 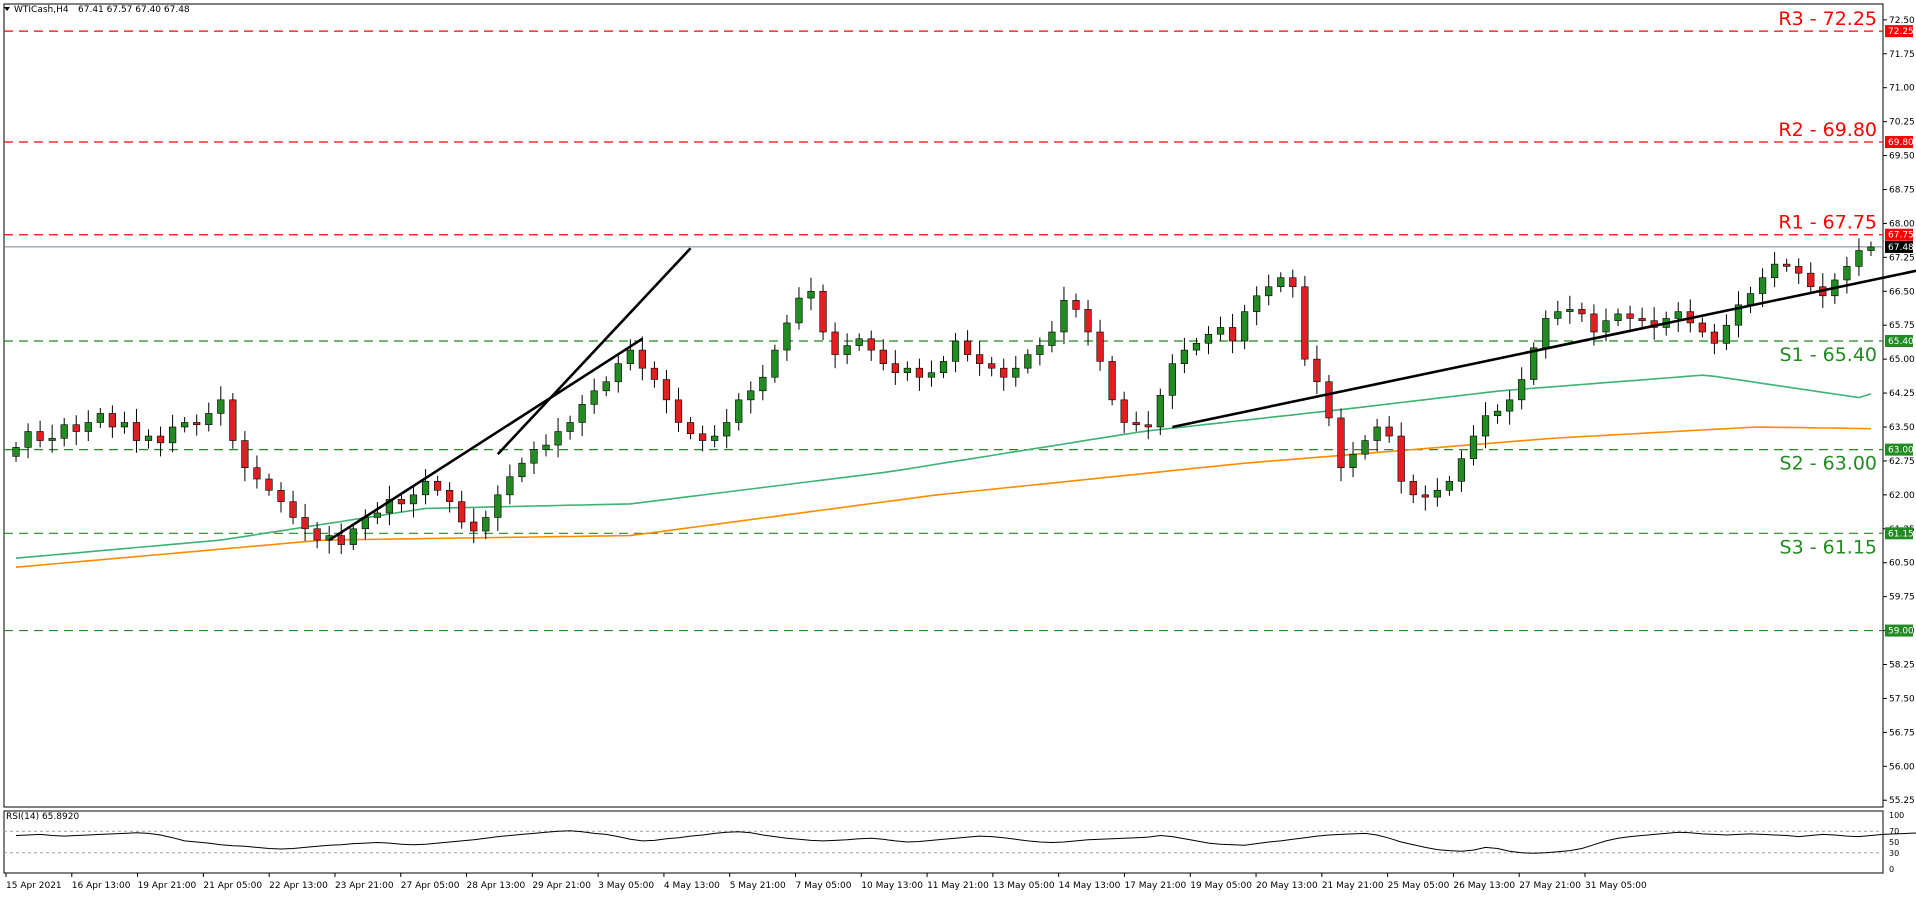 I want to click on rsi-line, so click(x=965, y=842).